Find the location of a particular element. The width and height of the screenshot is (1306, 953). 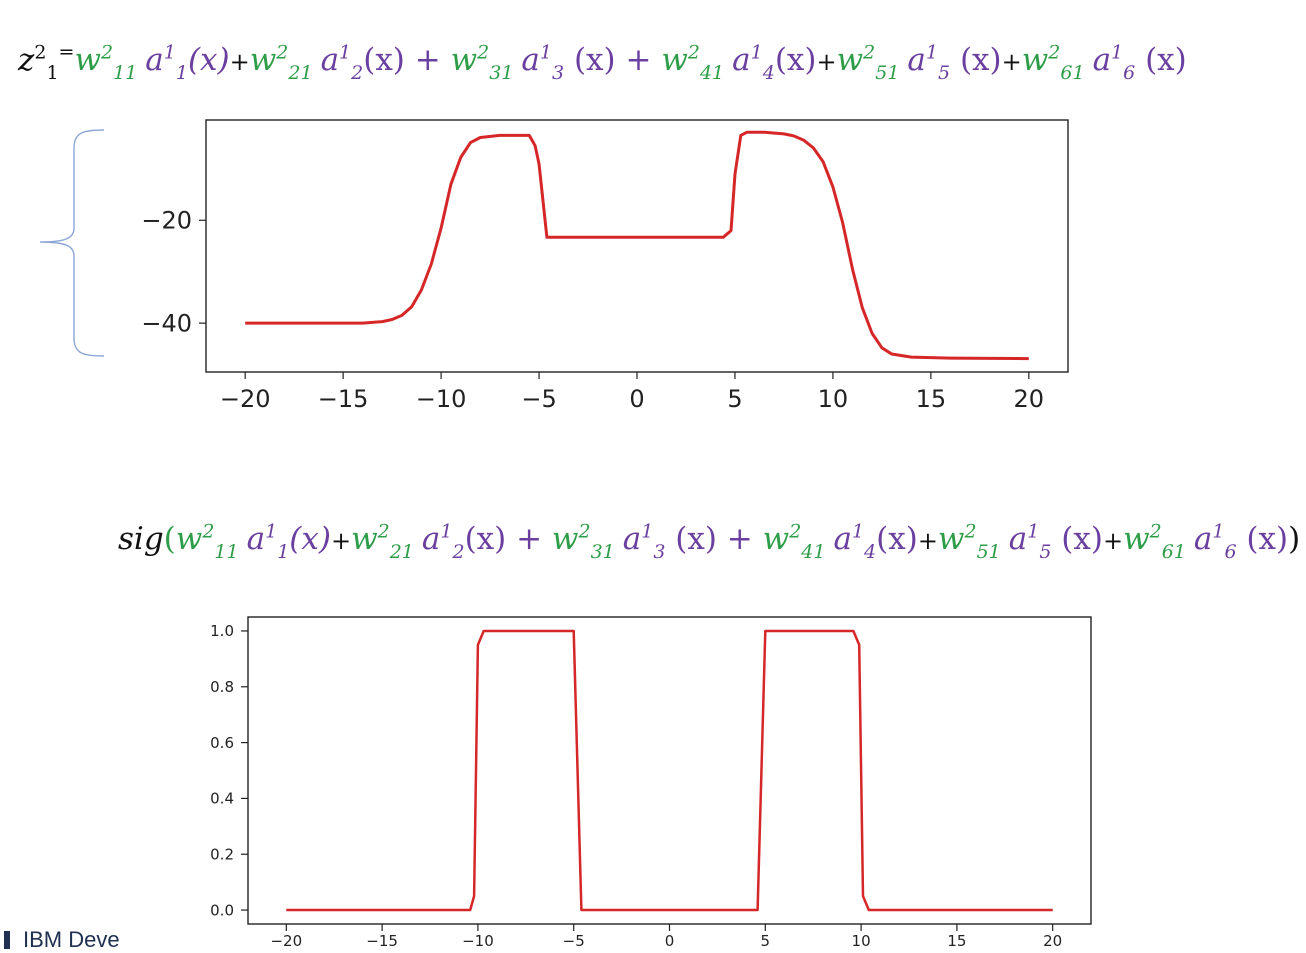

brand-bar-icon is located at coordinates (7, 940).